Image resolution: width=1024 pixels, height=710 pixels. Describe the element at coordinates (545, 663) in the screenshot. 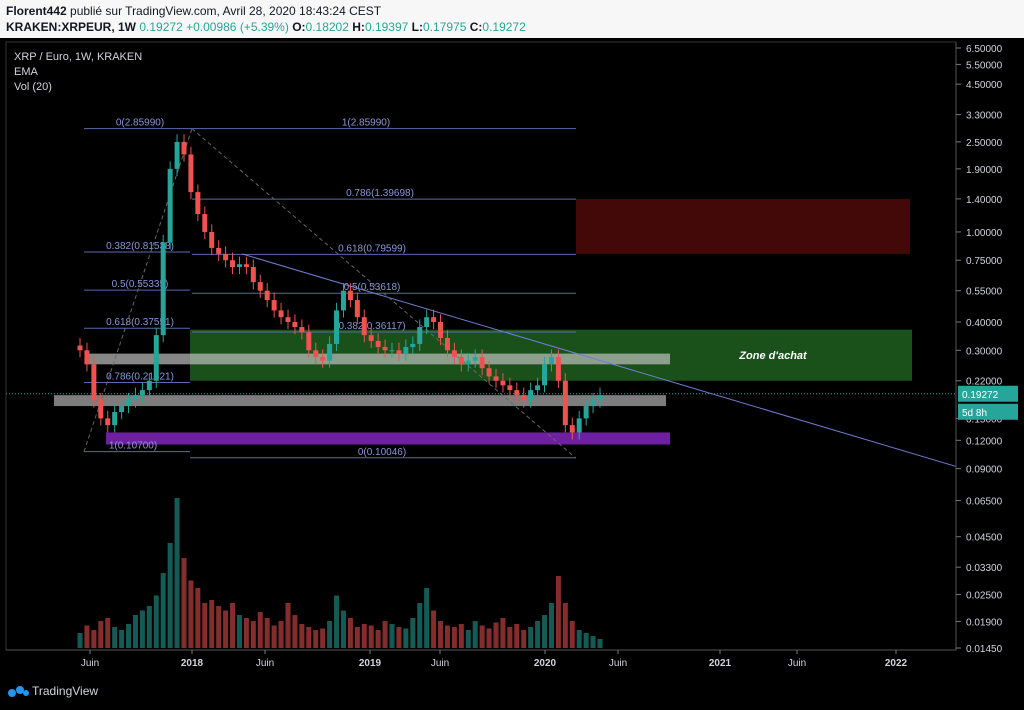

I see `x-tick-label: 2020` at that location.